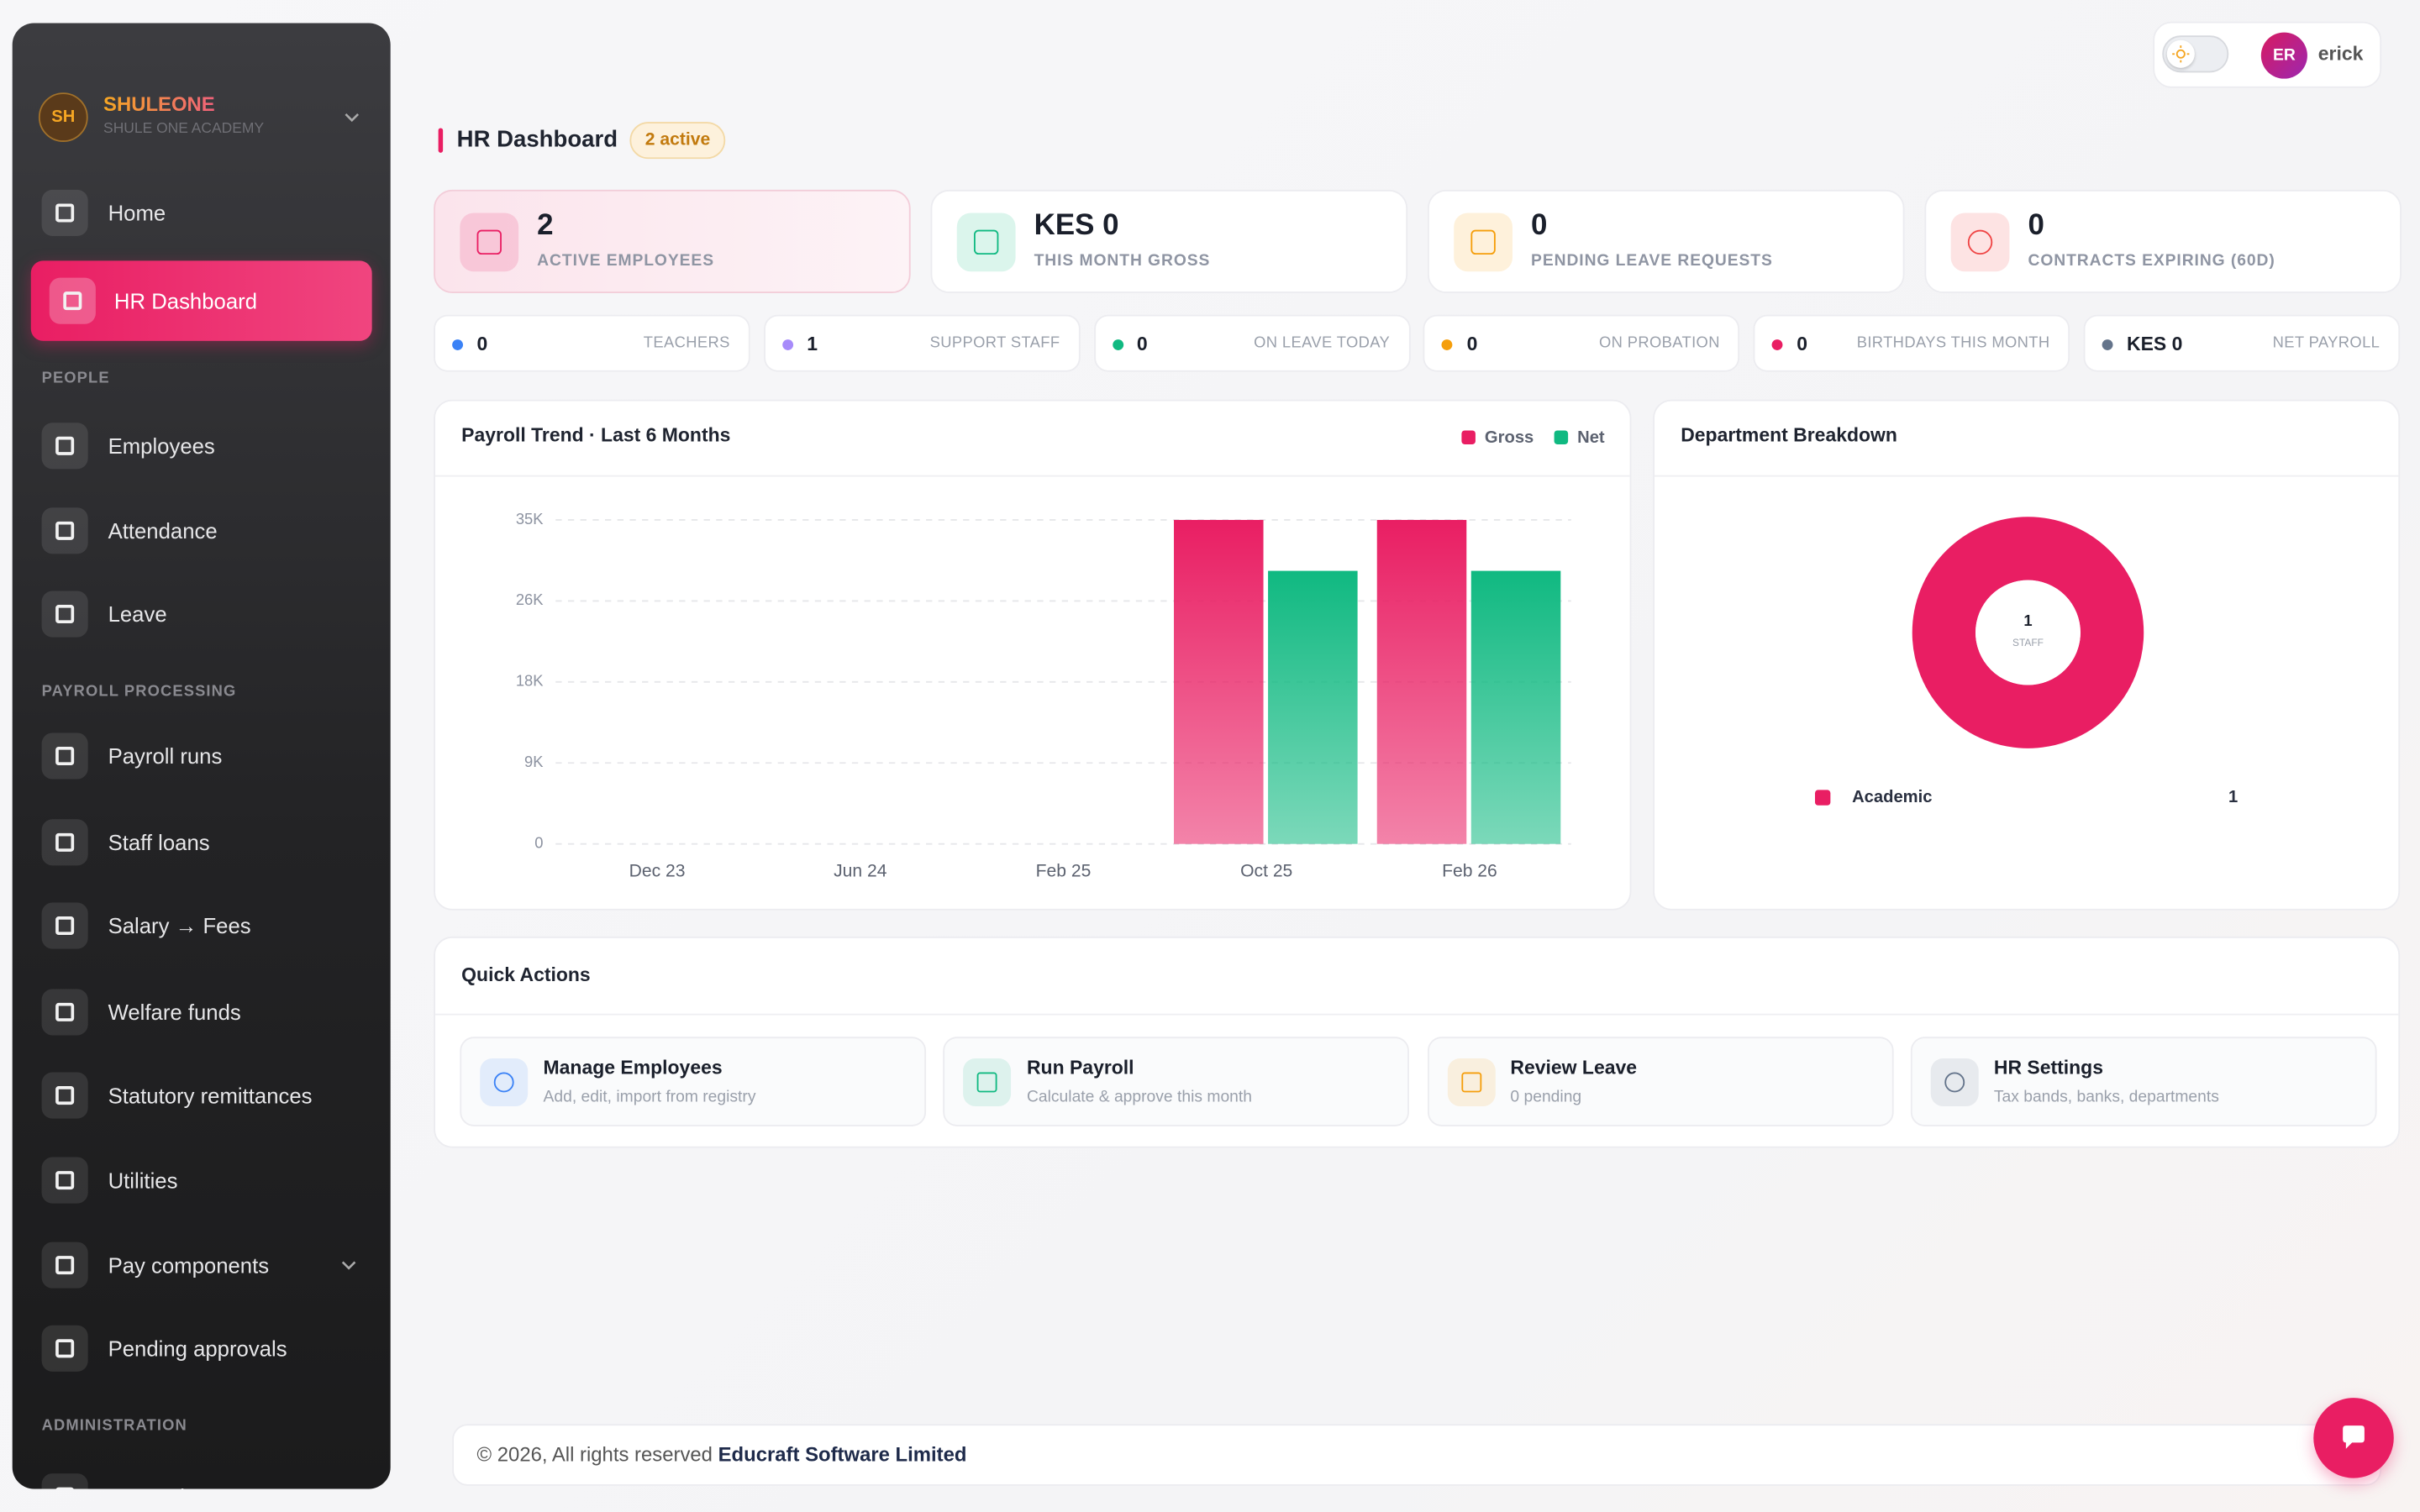 The width and height of the screenshot is (2420, 1512). I want to click on nav-item: Utilities, so click(143, 1180).